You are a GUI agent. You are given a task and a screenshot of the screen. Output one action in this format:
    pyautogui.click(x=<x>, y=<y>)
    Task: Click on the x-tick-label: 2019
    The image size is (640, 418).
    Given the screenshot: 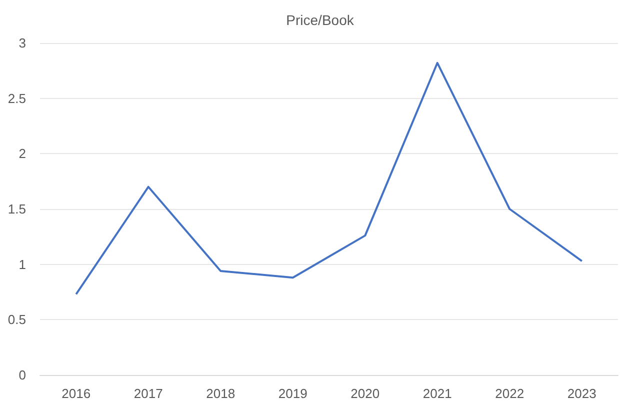 What is the action you would take?
    pyautogui.click(x=293, y=393)
    